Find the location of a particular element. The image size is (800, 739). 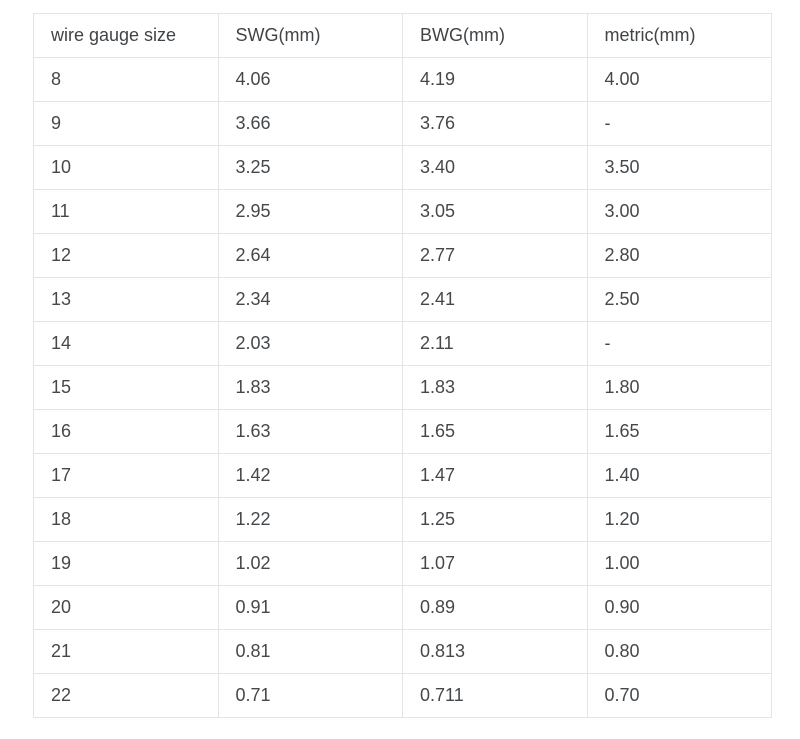

table-cell: 0.71 is located at coordinates (310, 695).